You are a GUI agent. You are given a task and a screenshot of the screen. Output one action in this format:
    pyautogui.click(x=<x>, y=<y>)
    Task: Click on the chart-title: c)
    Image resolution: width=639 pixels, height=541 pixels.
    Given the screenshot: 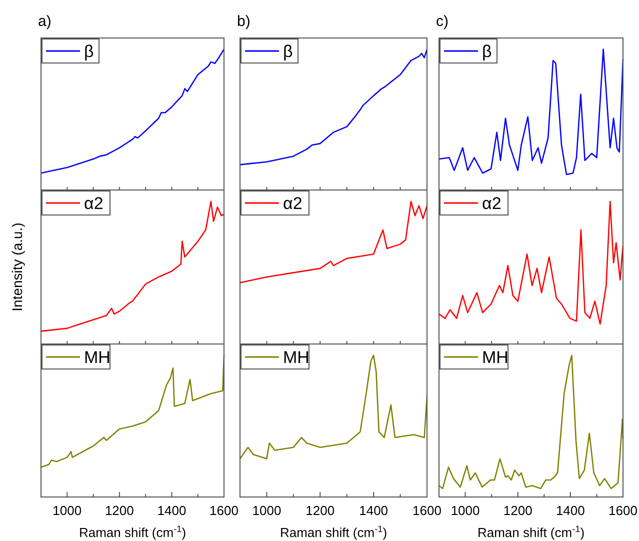 What is the action you would take?
    pyautogui.click(x=442, y=21)
    